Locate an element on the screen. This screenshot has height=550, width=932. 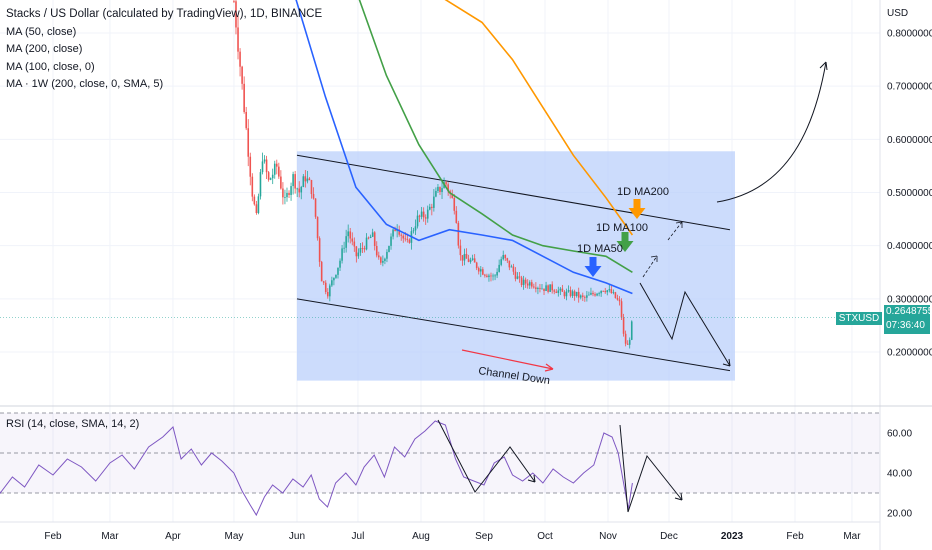
price-value: 0.26487555 is located at coordinates (909, 311).